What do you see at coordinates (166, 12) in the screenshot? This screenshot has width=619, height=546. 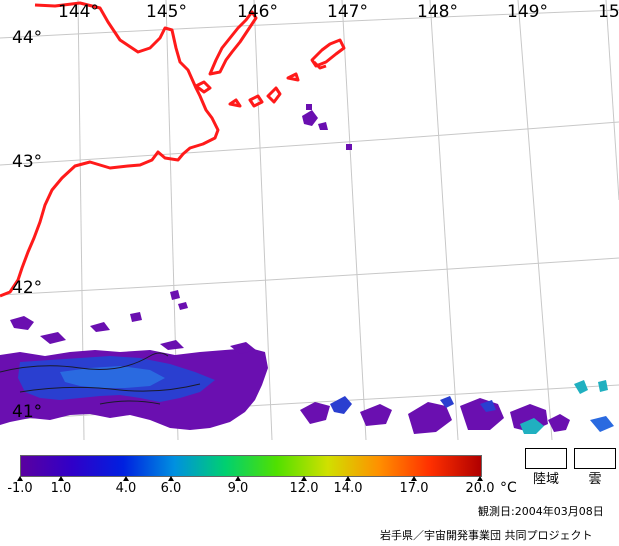 I see `lon-label-145: 145°` at bounding box center [166, 12].